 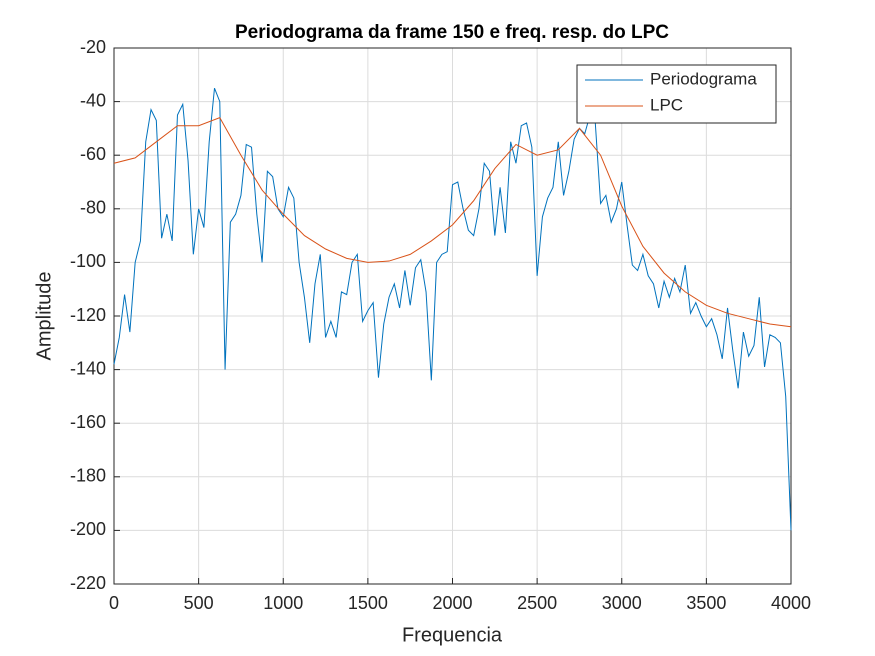 What do you see at coordinates (88, 368) in the screenshot?
I see `y-tick-label: -140` at bounding box center [88, 368].